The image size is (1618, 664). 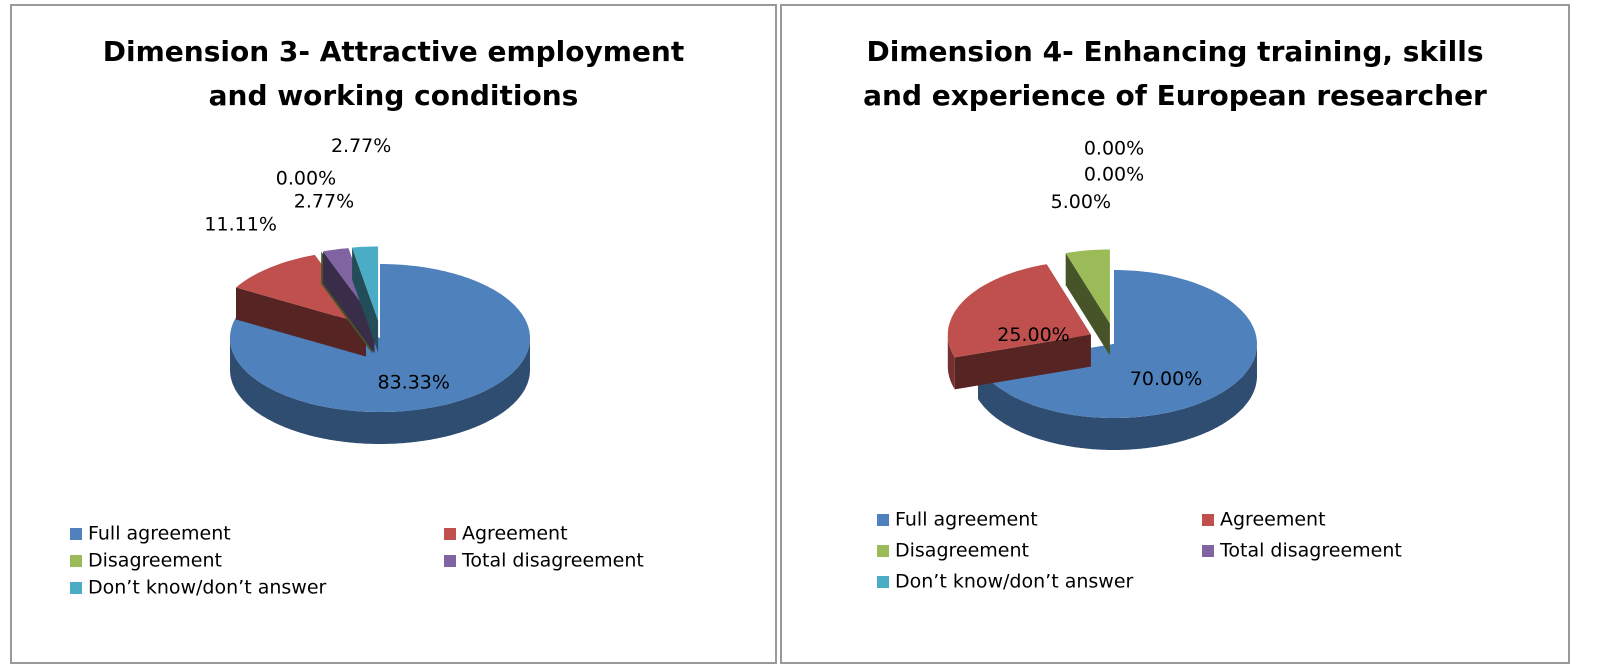 What do you see at coordinates (413, 382) in the screenshot?
I see `data-label: 83.33%` at bounding box center [413, 382].